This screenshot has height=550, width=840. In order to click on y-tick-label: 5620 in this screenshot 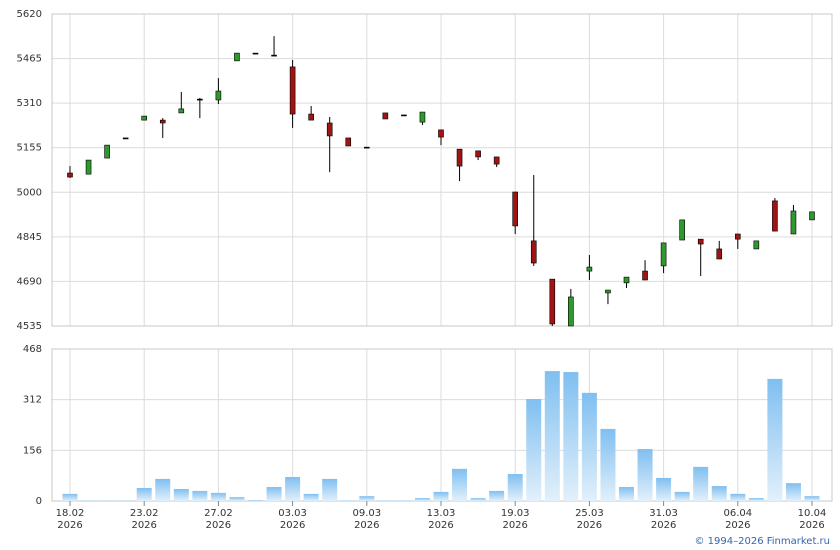, I will do `click(29, 14)`.